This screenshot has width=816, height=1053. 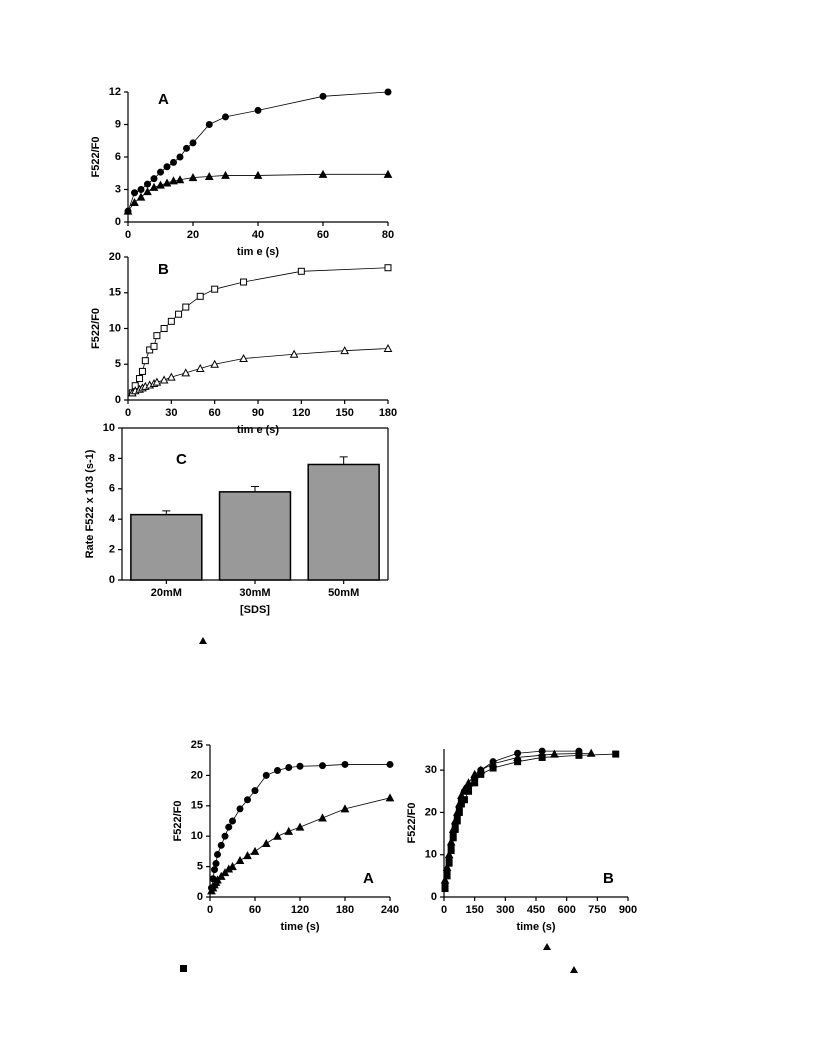 I want to click on x-axis-label: [SDS], so click(x=255, y=610).